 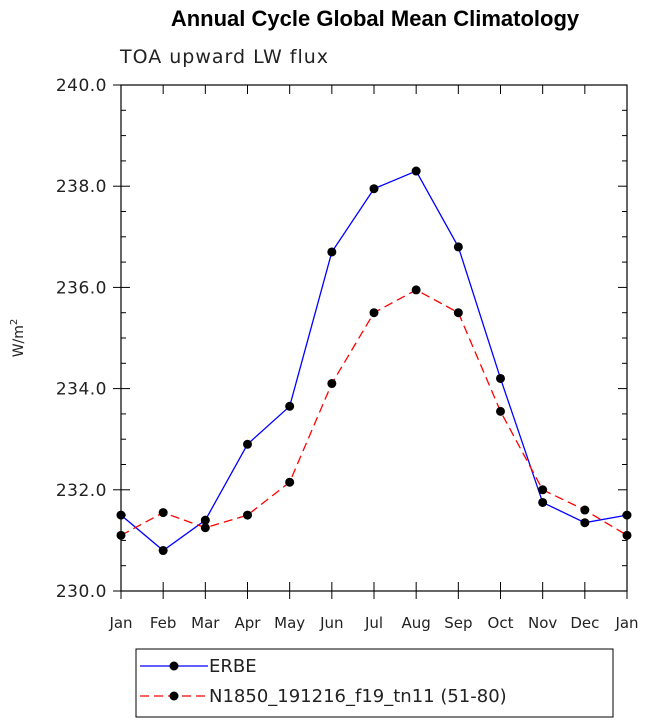 What do you see at coordinates (14, 322) in the screenshot?
I see `y-axis-label-superscript: 2` at bounding box center [14, 322].